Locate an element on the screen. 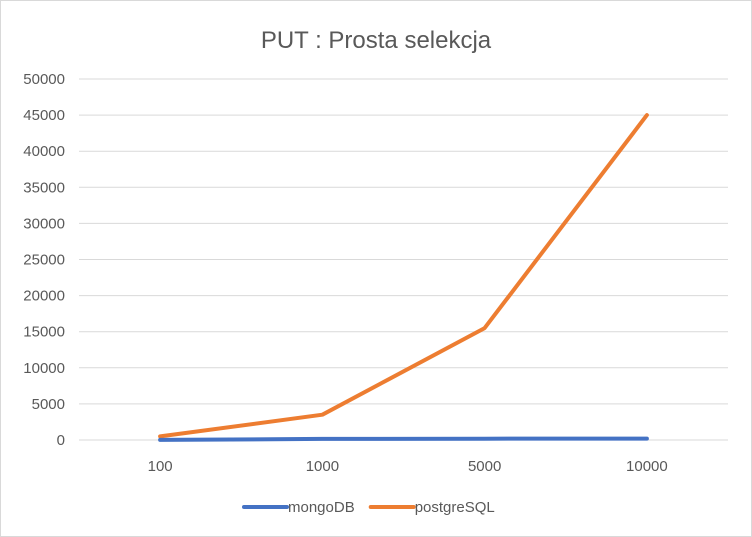  y-tick-label: 30000 is located at coordinates (44, 223).